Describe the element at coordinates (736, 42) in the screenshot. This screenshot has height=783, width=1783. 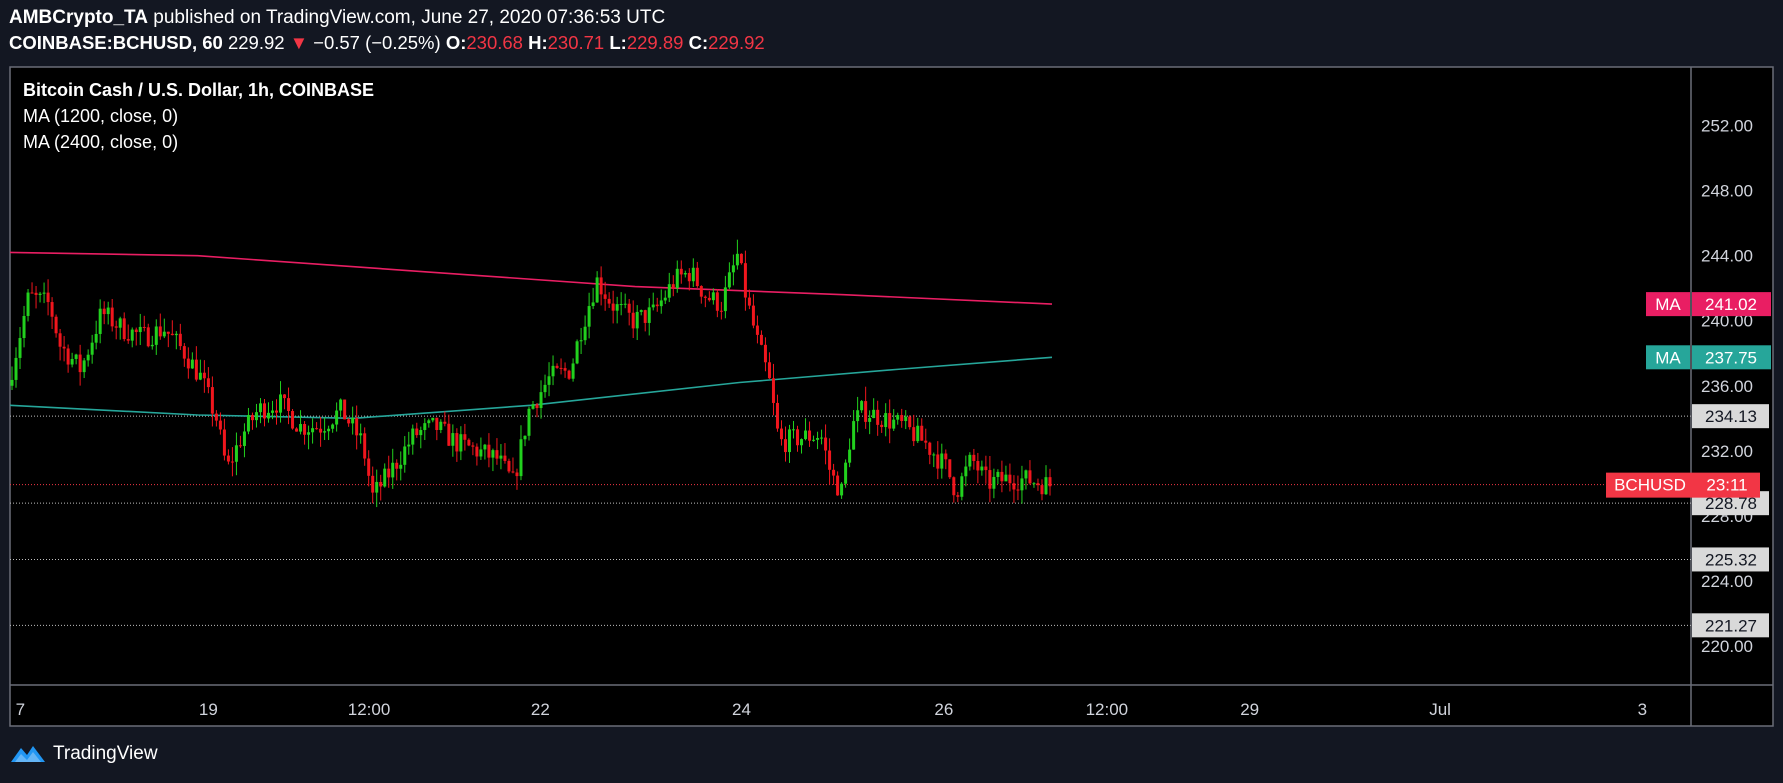
I see `close-value: 229.92` at that location.